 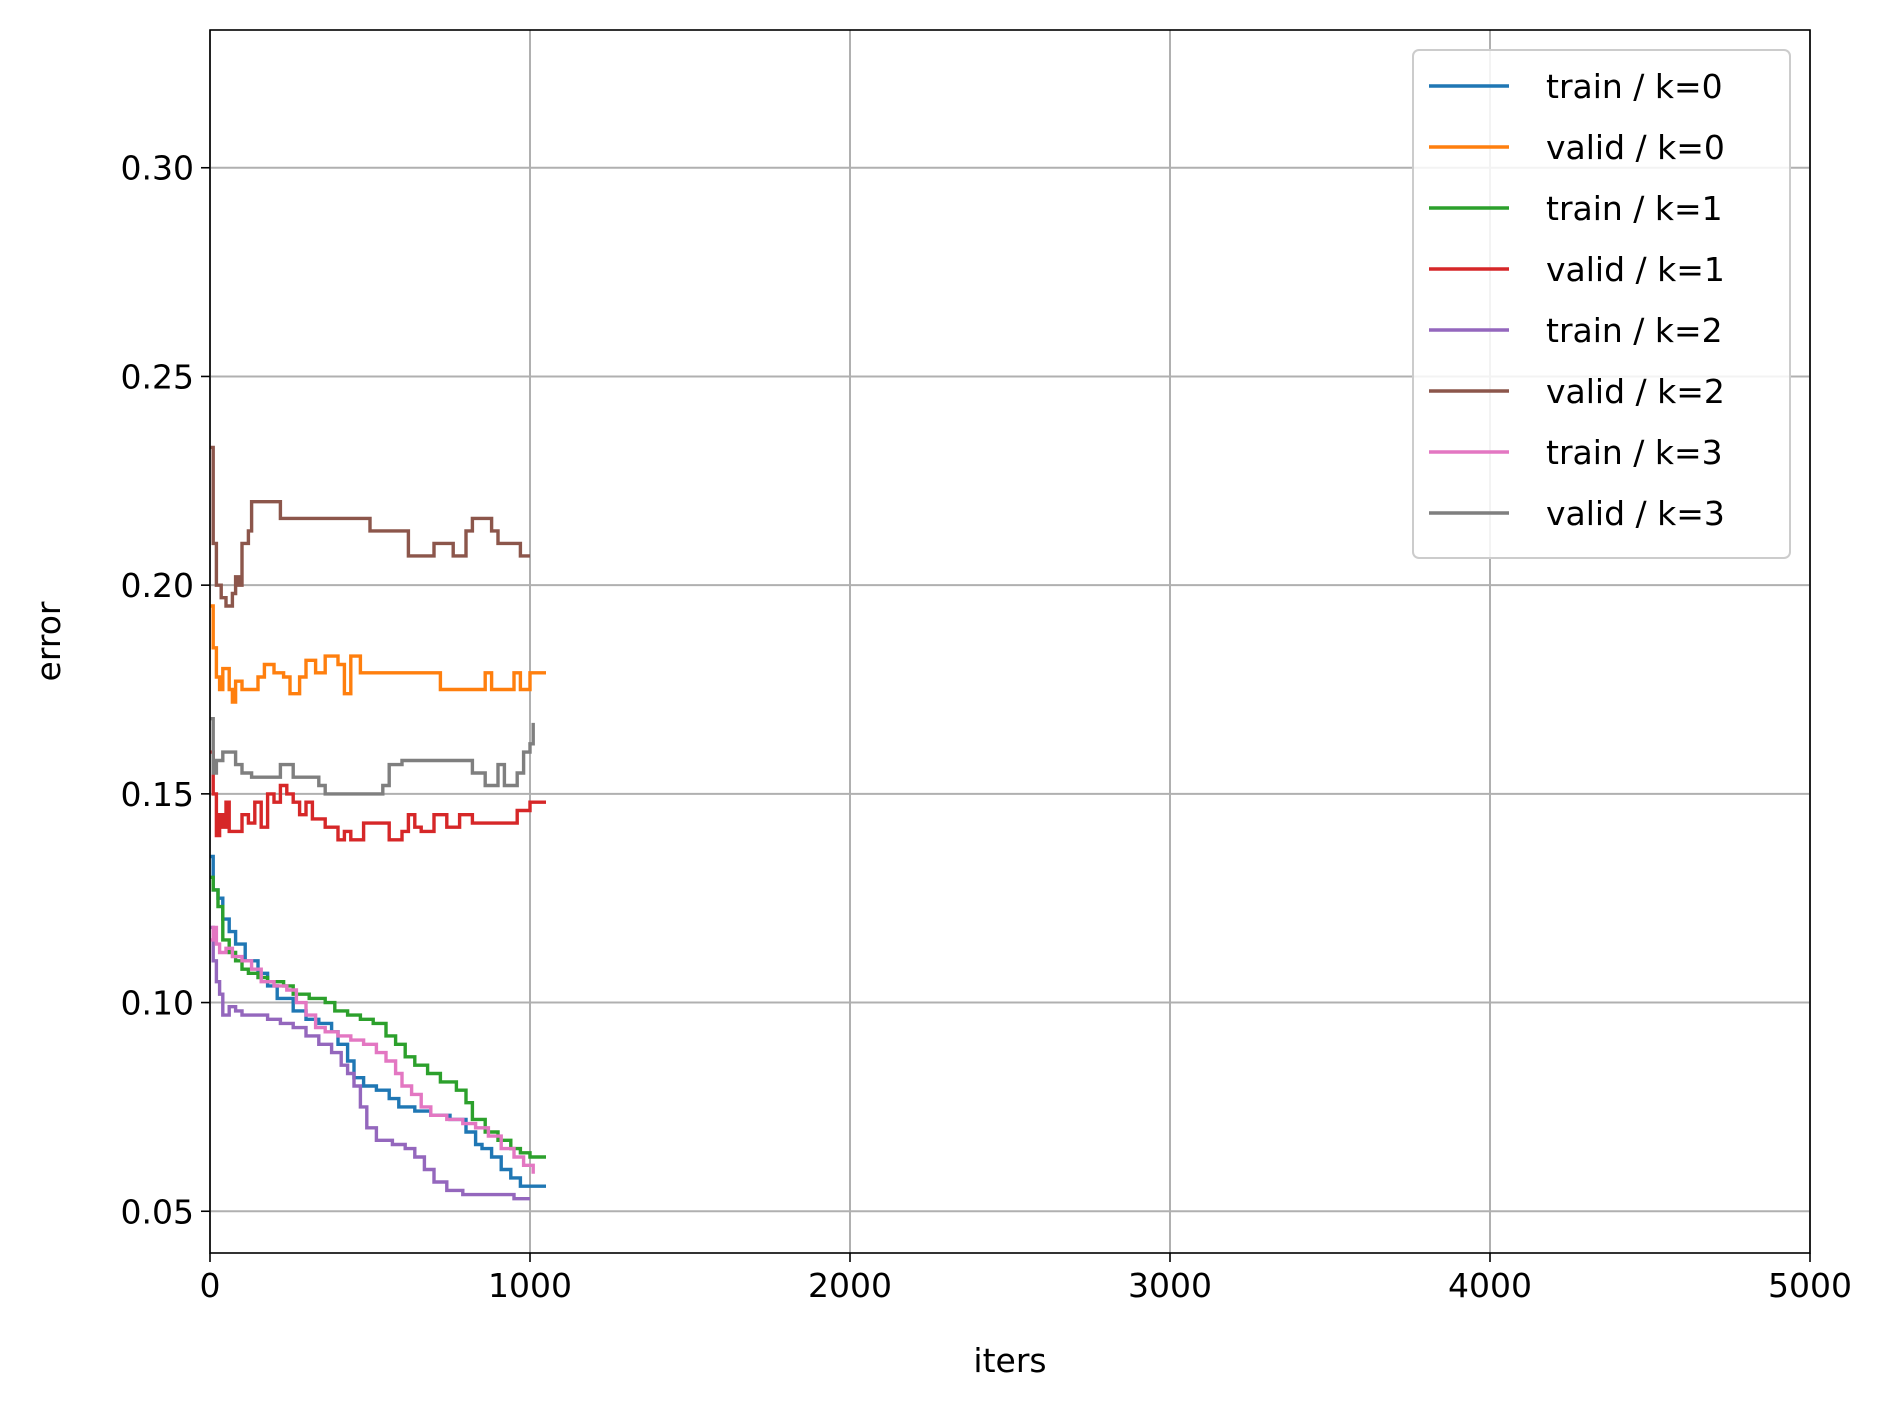 What do you see at coordinates (1634, 208) in the screenshot?
I see `legend-label: train / k=1` at bounding box center [1634, 208].